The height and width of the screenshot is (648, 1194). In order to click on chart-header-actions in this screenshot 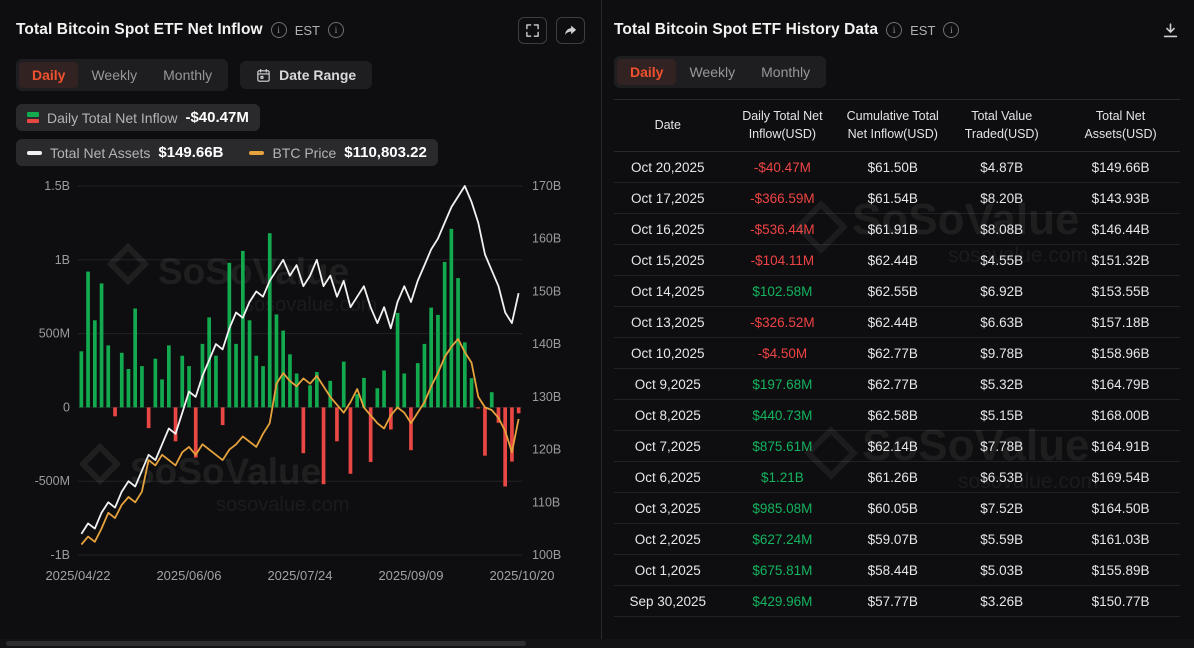, I will do `click(551, 30)`.